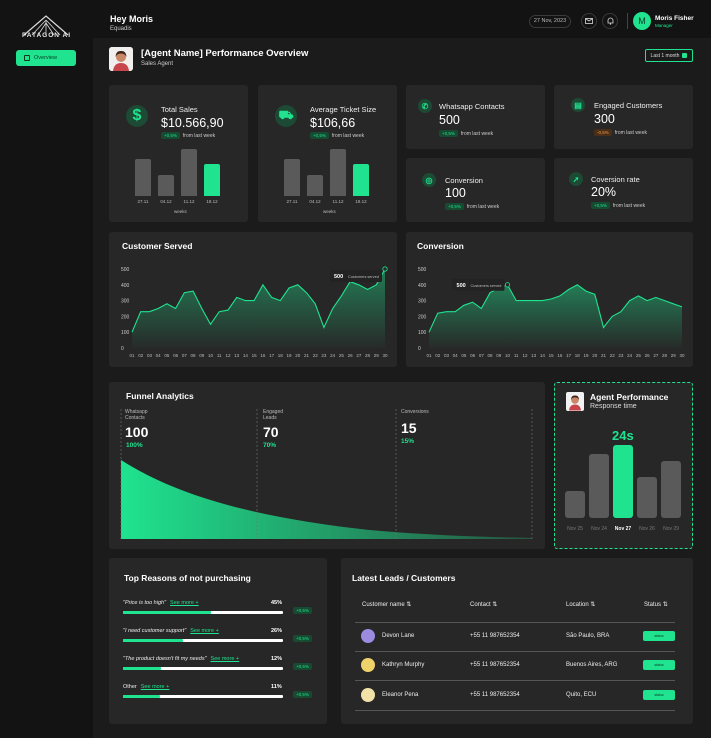 This screenshot has height=738, width=711. What do you see at coordinates (342, 355) in the screenshot?
I see `x-tick-label: 25` at bounding box center [342, 355].